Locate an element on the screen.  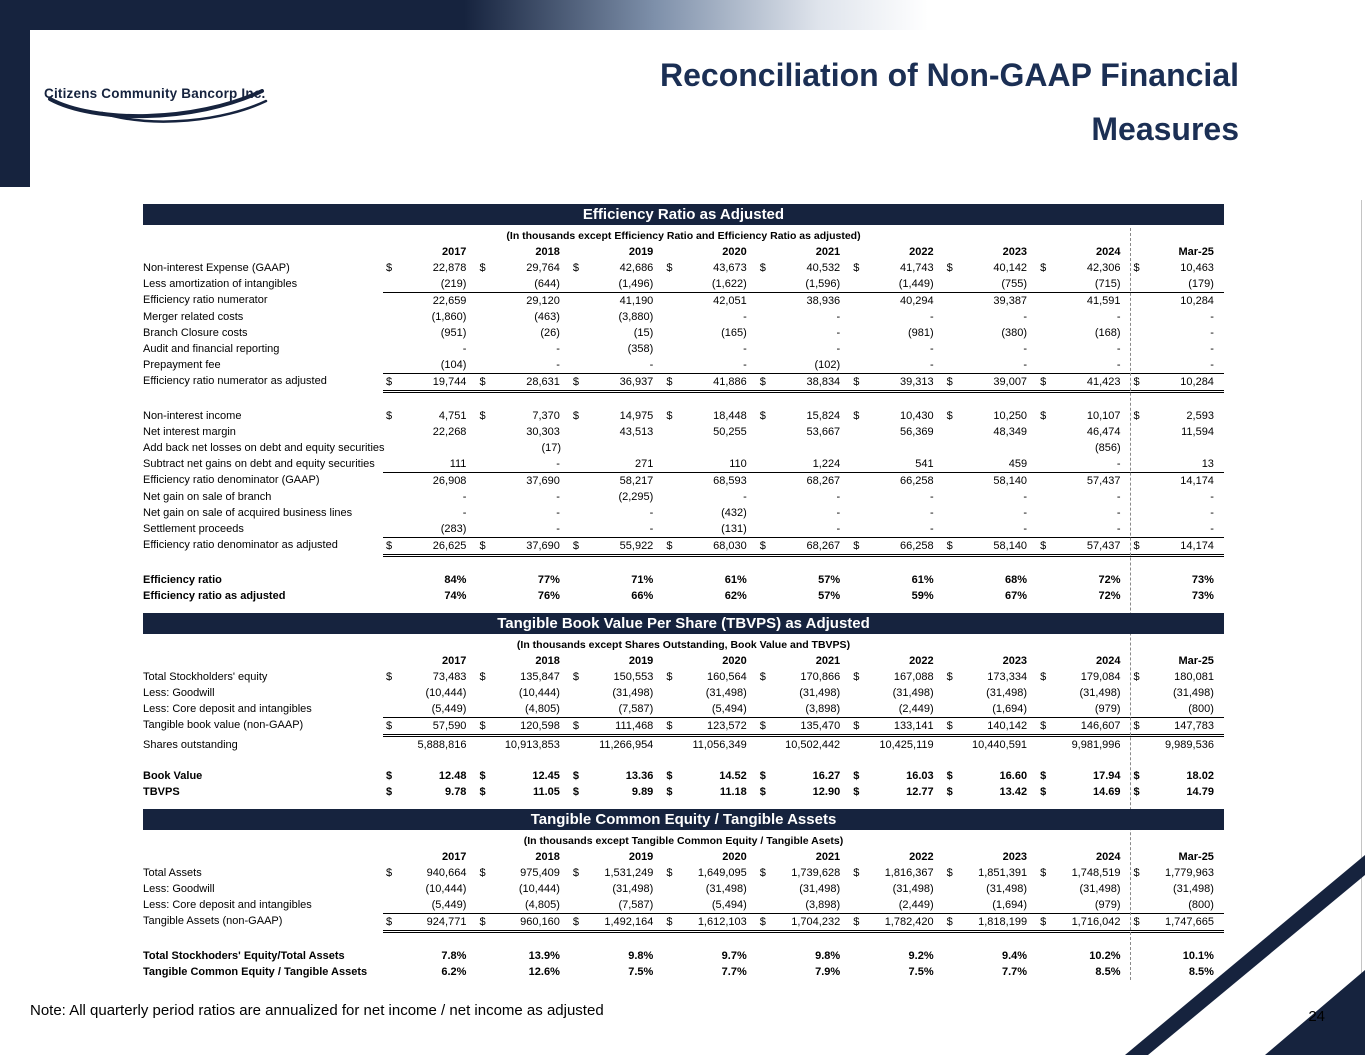
table-cell: (2,295) is located at coordinates (616, 497).